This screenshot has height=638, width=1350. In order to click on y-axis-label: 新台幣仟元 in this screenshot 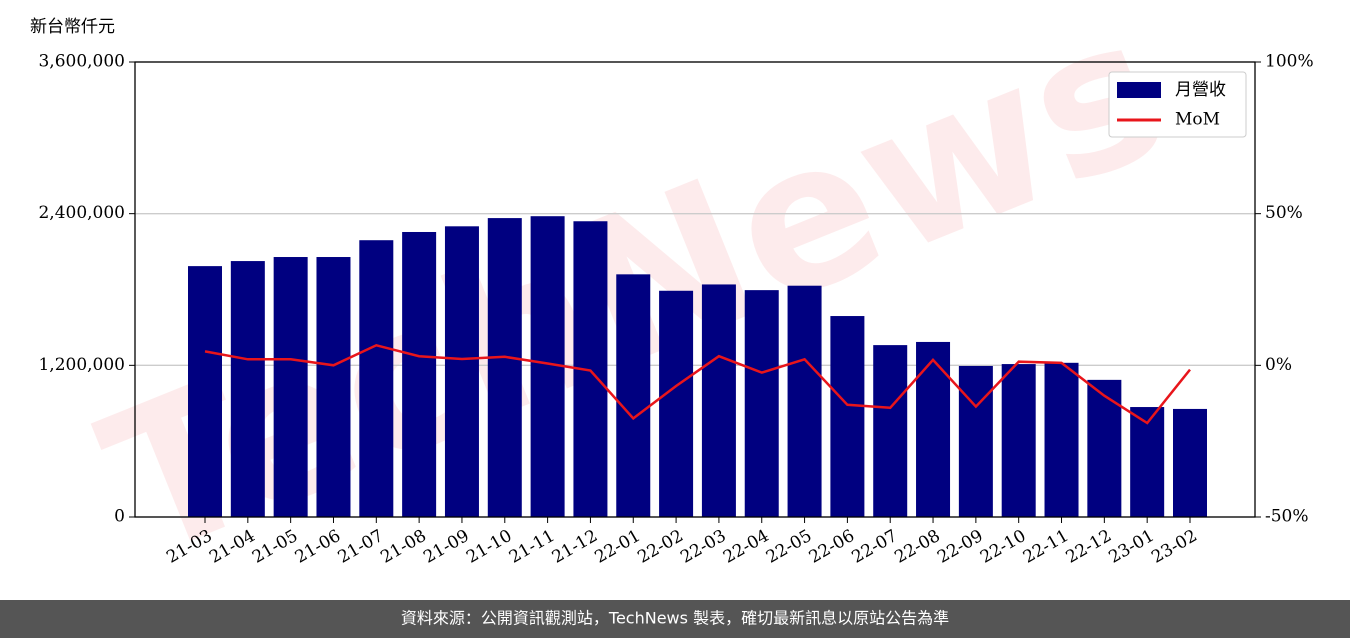, I will do `click(72, 27)`.